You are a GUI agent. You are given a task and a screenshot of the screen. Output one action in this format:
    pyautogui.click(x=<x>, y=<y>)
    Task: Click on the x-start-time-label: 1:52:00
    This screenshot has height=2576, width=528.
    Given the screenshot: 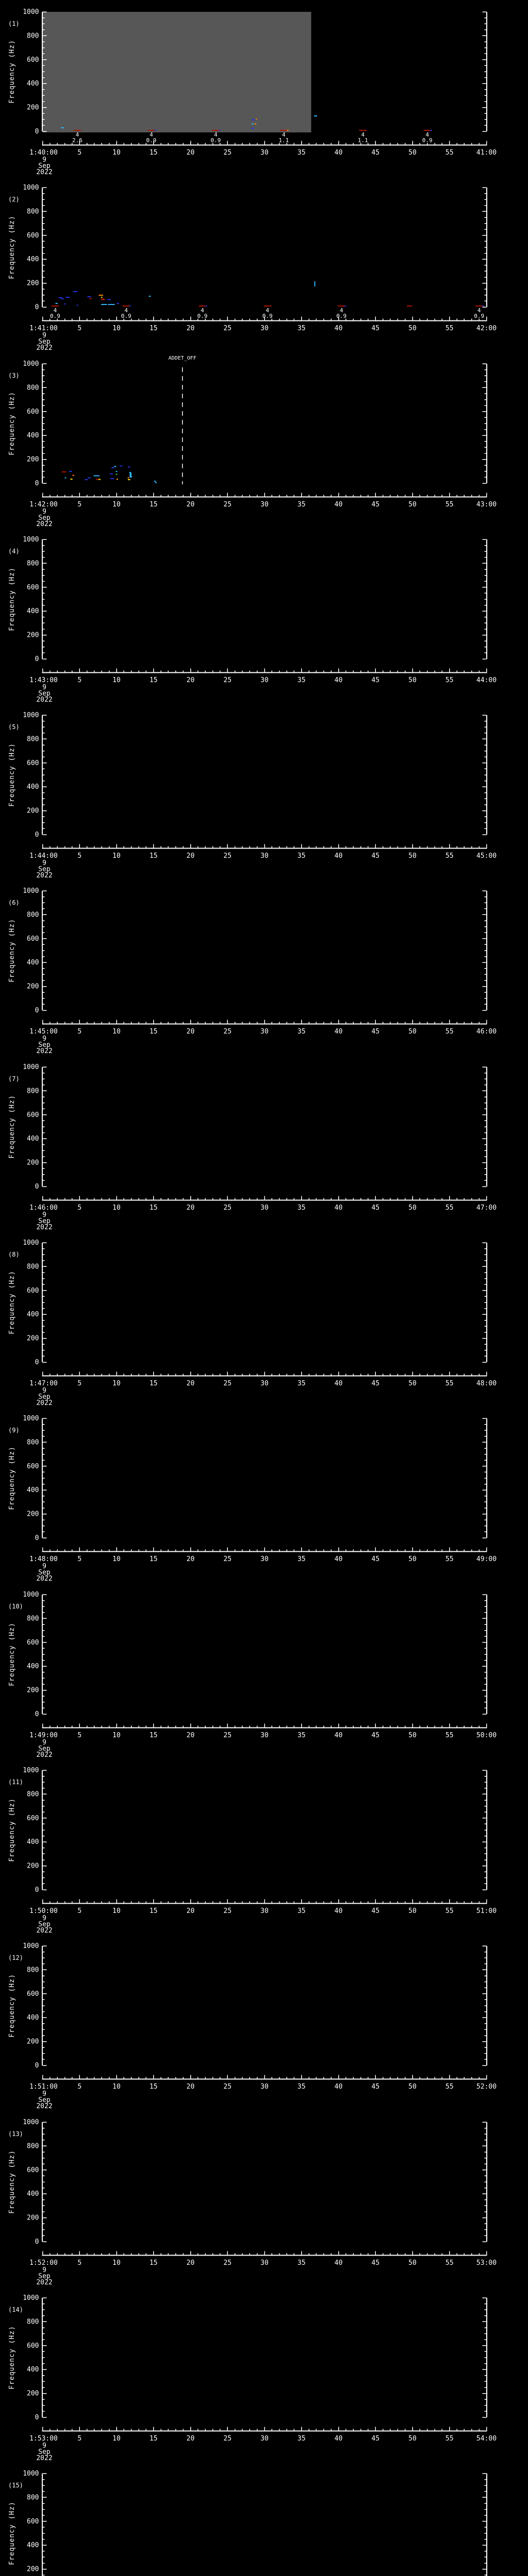 What is the action you would take?
    pyautogui.click(x=43, y=2263)
    